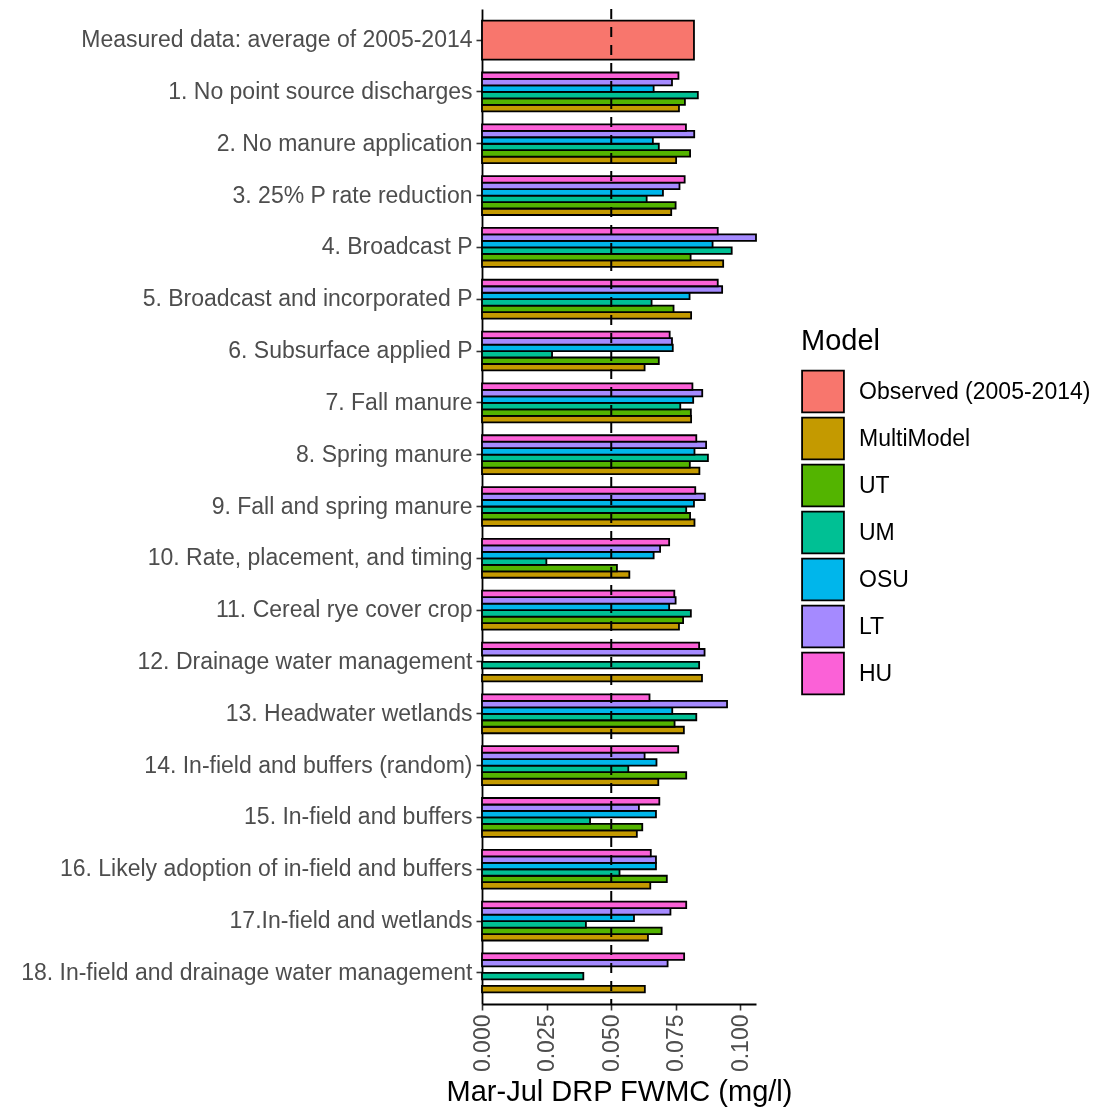  What do you see at coordinates (320, 90) in the screenshot?
I see `y-tick-label: 1. No point source discharges` at bounding box center [320, 90].